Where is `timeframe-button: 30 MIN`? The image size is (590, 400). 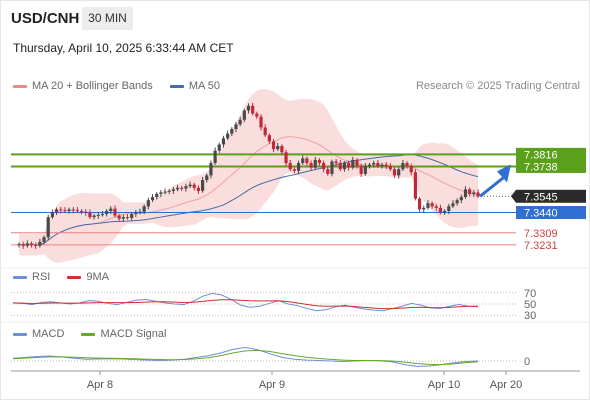
timeframe-button: 30 MIN is located at coordinates (107, 18).